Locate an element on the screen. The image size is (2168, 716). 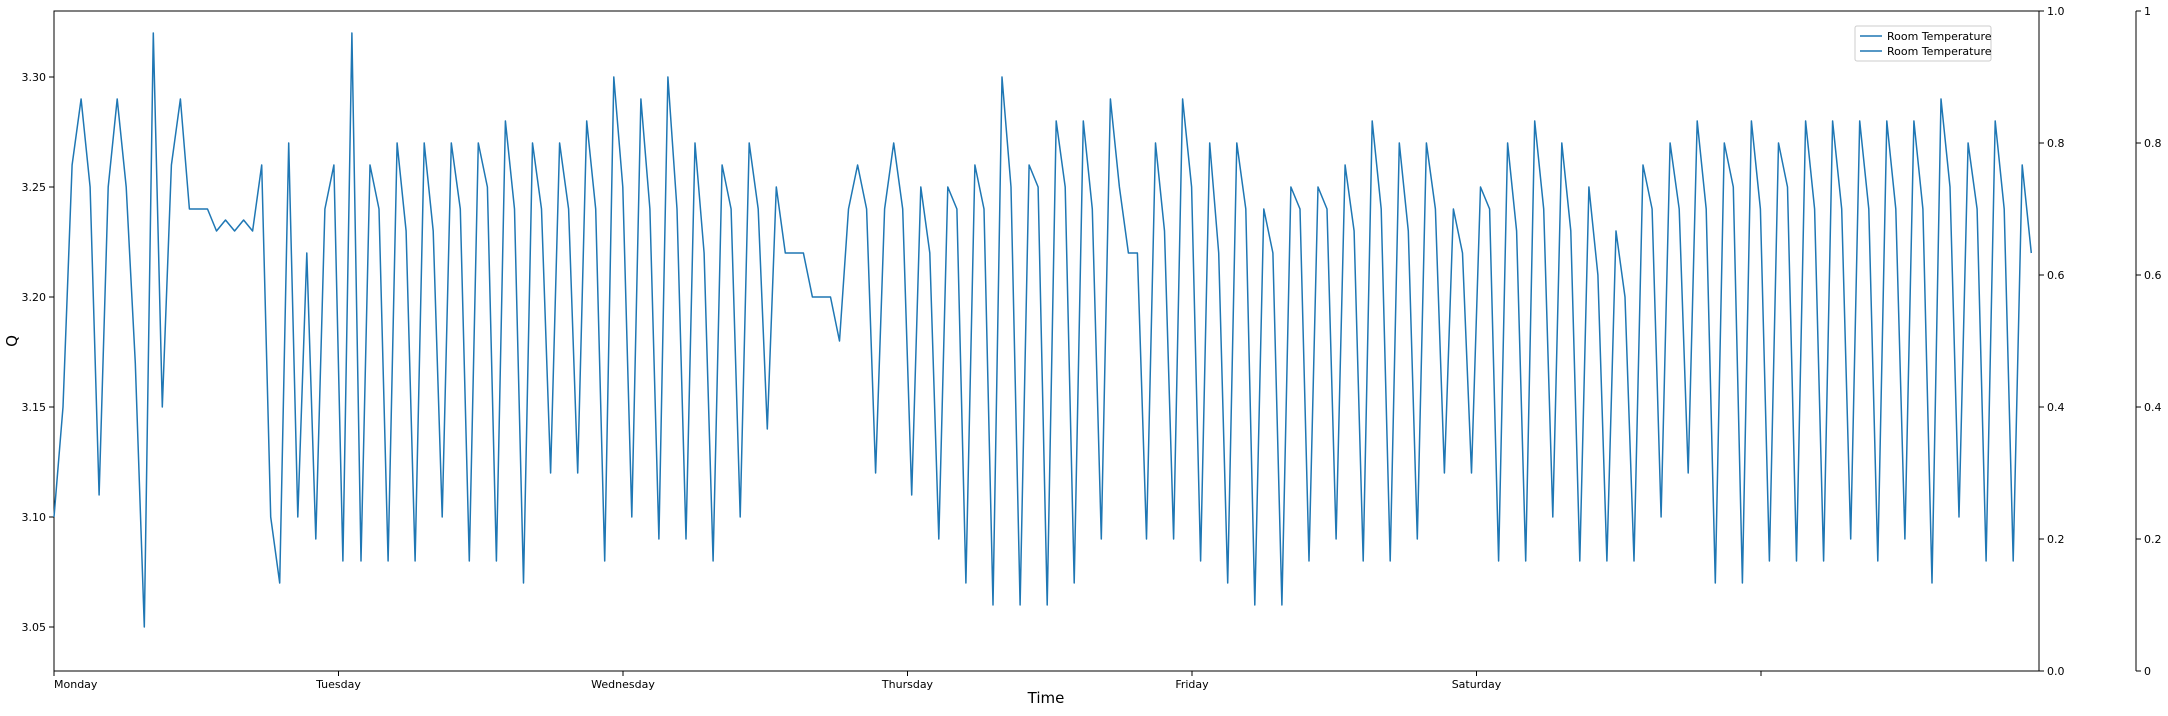
y3-tick-label: 0.2 is located at coordinates (2153, 539).